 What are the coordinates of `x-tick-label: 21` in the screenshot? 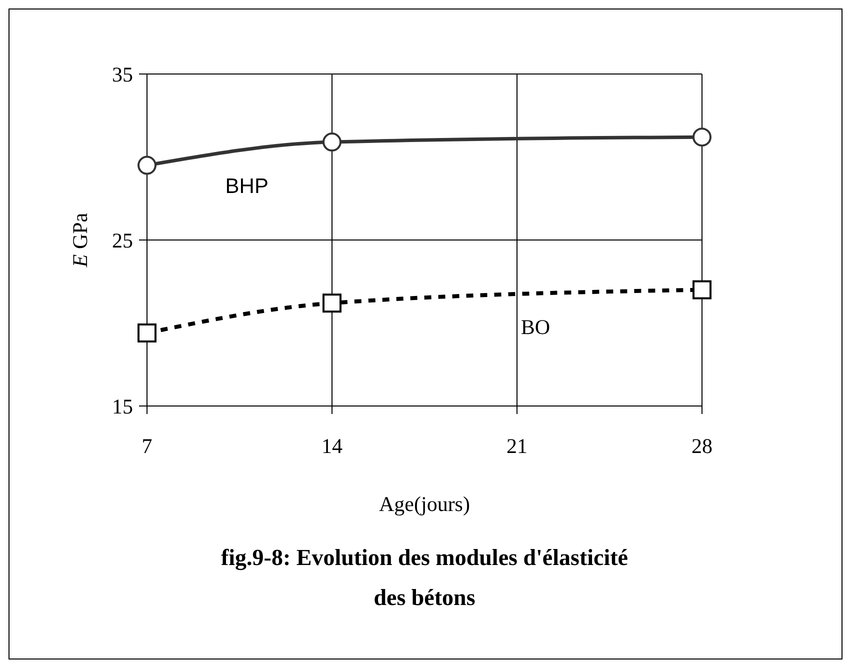 It's located at (517, 446).